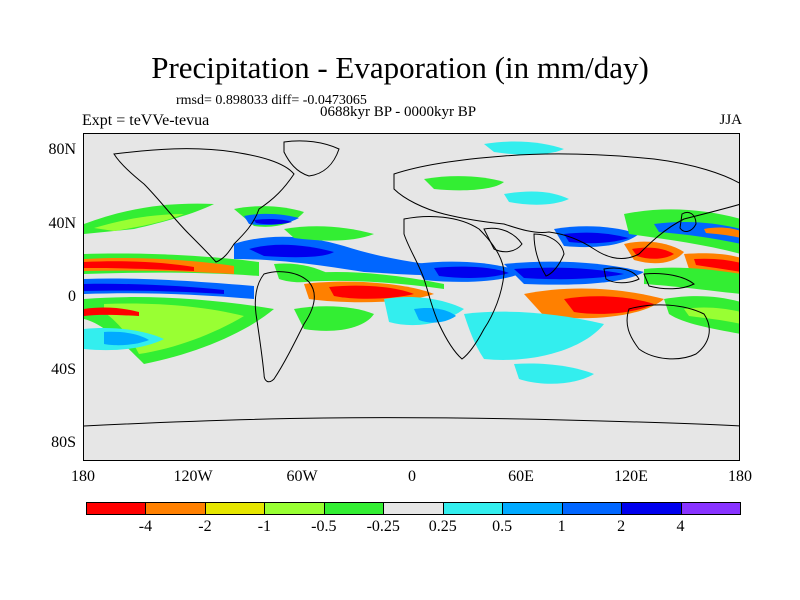  I want to click on season-label: JJA, so click(730, 120).